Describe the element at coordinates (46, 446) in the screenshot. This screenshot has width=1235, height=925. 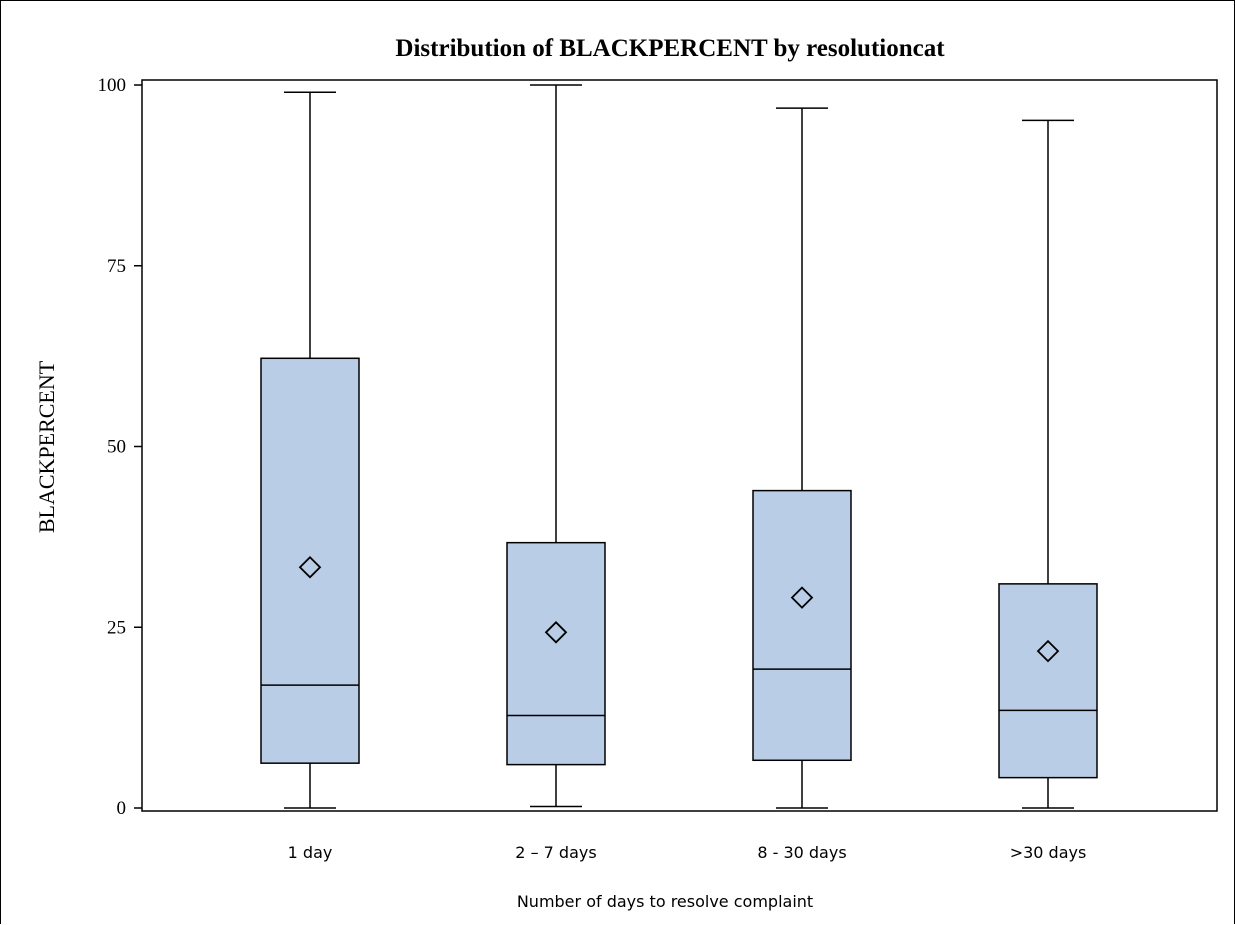
I see `y-axis-label: BLACKPERCENT` at that location.